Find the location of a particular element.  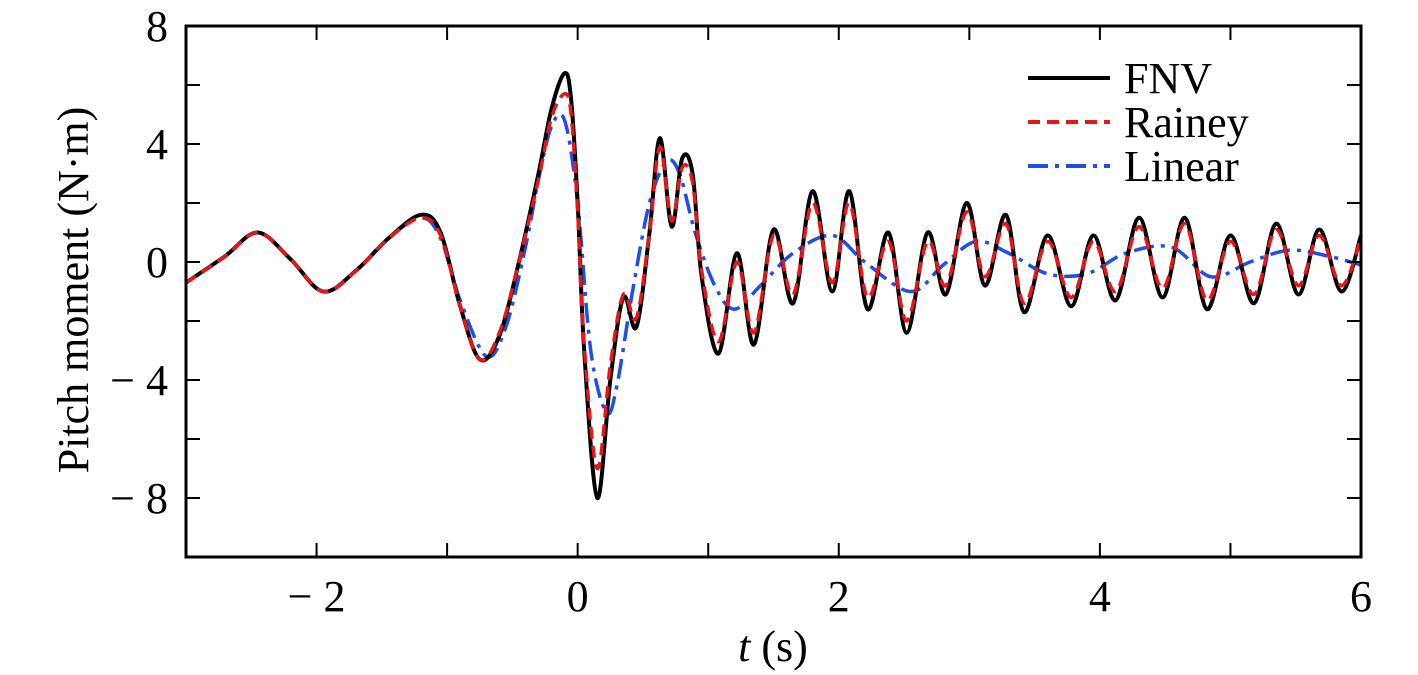

x-axis-label: t (s) is located at coordinates (773, 646).